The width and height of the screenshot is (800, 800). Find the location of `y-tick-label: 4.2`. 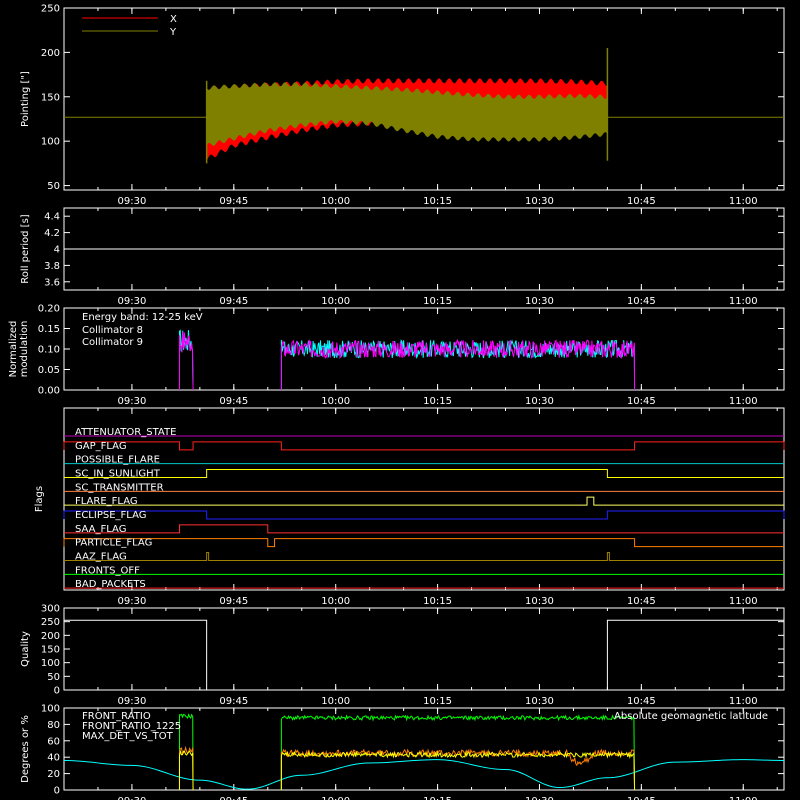

y-tick-label: 4.2 is located at coordinates (52, 233).